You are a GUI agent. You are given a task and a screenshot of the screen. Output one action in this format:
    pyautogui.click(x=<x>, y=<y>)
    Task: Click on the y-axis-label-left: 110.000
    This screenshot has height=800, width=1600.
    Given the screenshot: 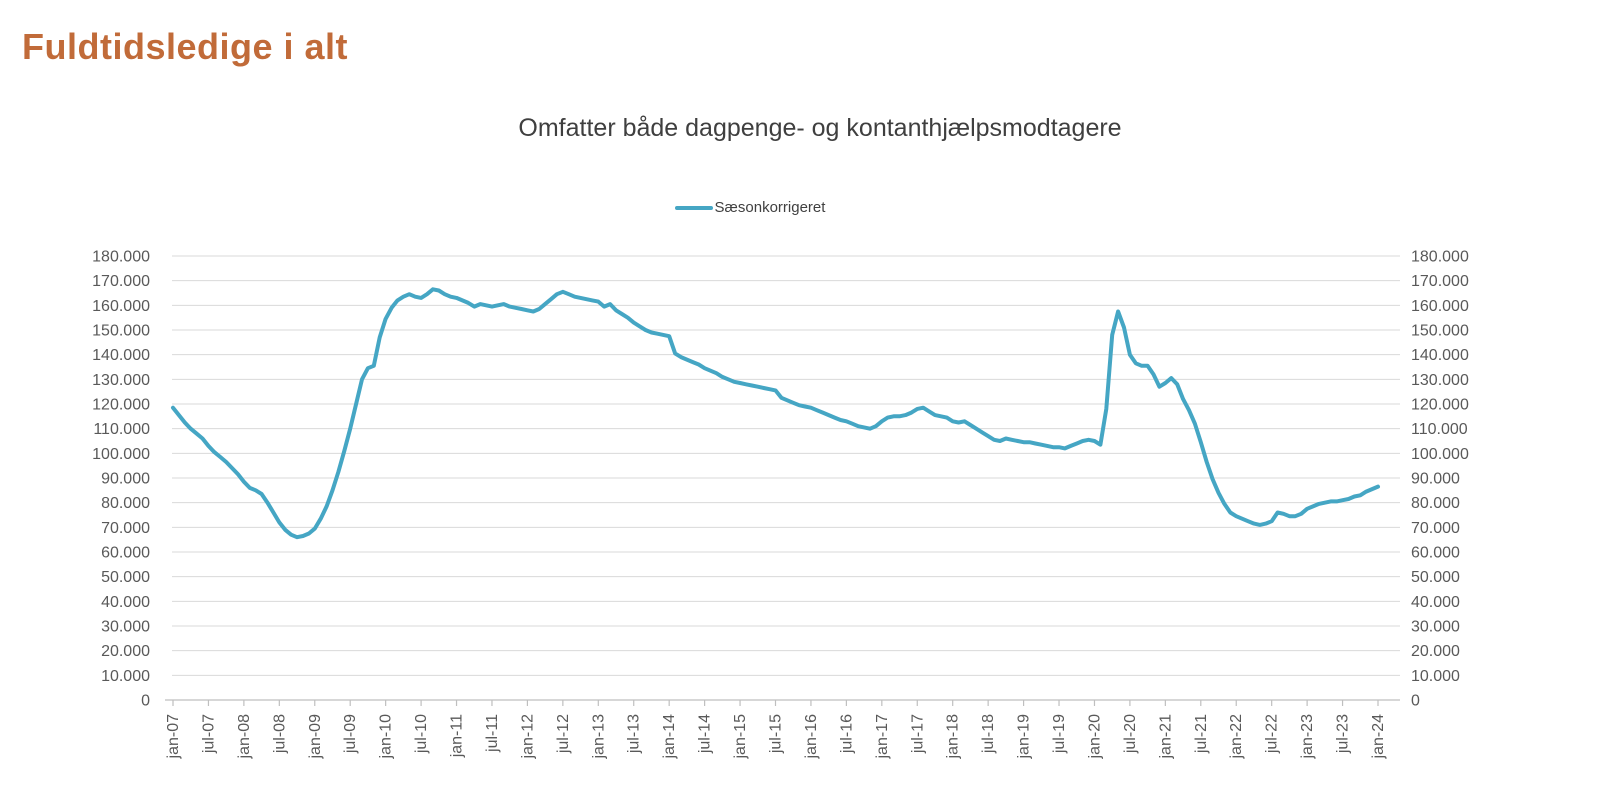 What is the action you would take?
    pyautogui.click(x=121, y=429)
    